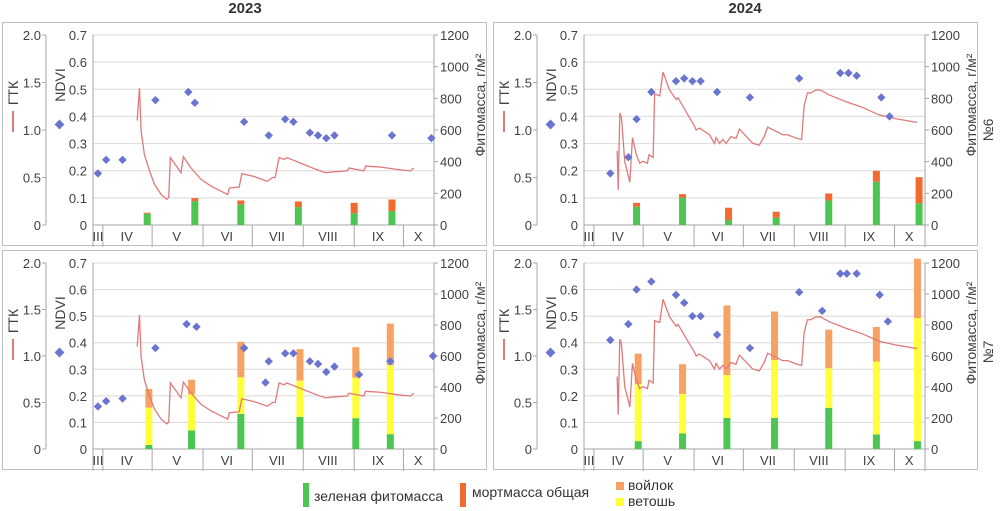 Image resolution: width=1000 pixels, height=511 pixels. What do you see at coordinates (378, 460) in the screenshot?
I see `month-label: IX` at bounding box center [378, 460].